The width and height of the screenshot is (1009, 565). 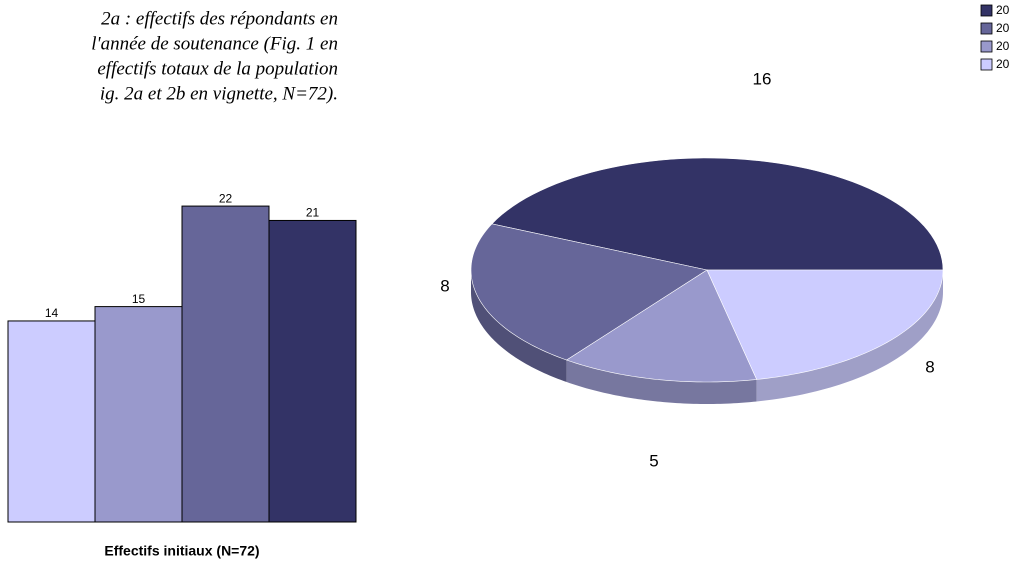 What do you see at coordinates (219, 18) in the screenshot?
I see `caption-line: 2a : effectifs des répondants en` at bounding box center [219, 18].